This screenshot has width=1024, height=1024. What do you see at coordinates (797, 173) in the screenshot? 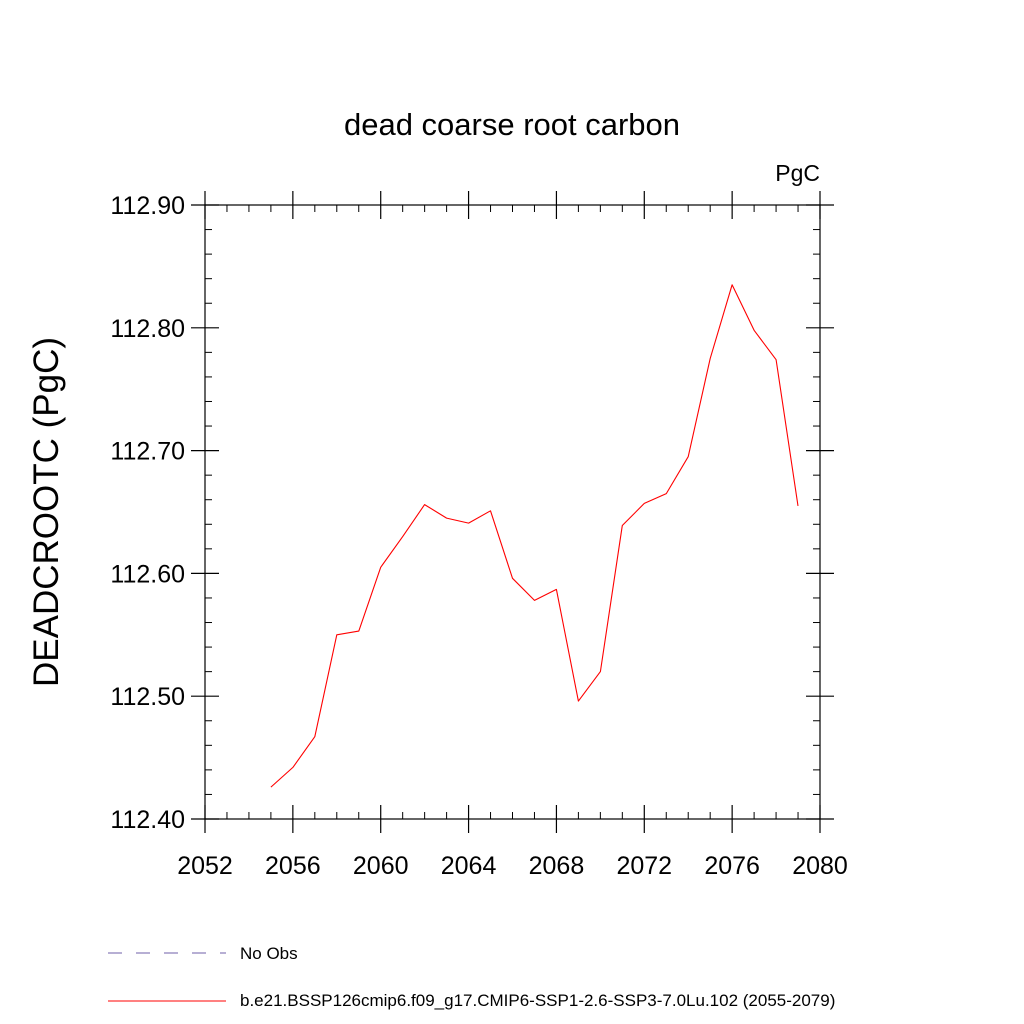
I see `units-label: PgC` at bounding box center [797, 173].